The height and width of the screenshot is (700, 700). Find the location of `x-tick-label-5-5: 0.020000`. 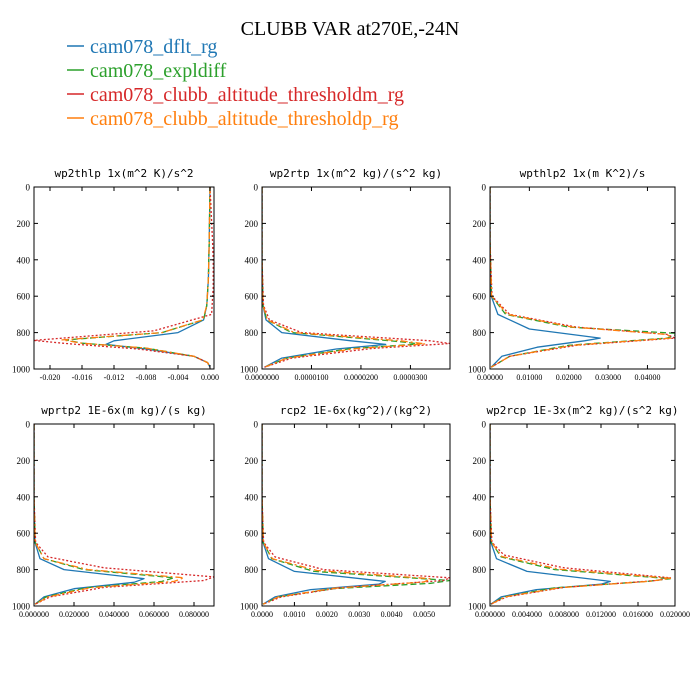

x-tick-label-5-5: 0.020000 is located at coordinates (675, 614).